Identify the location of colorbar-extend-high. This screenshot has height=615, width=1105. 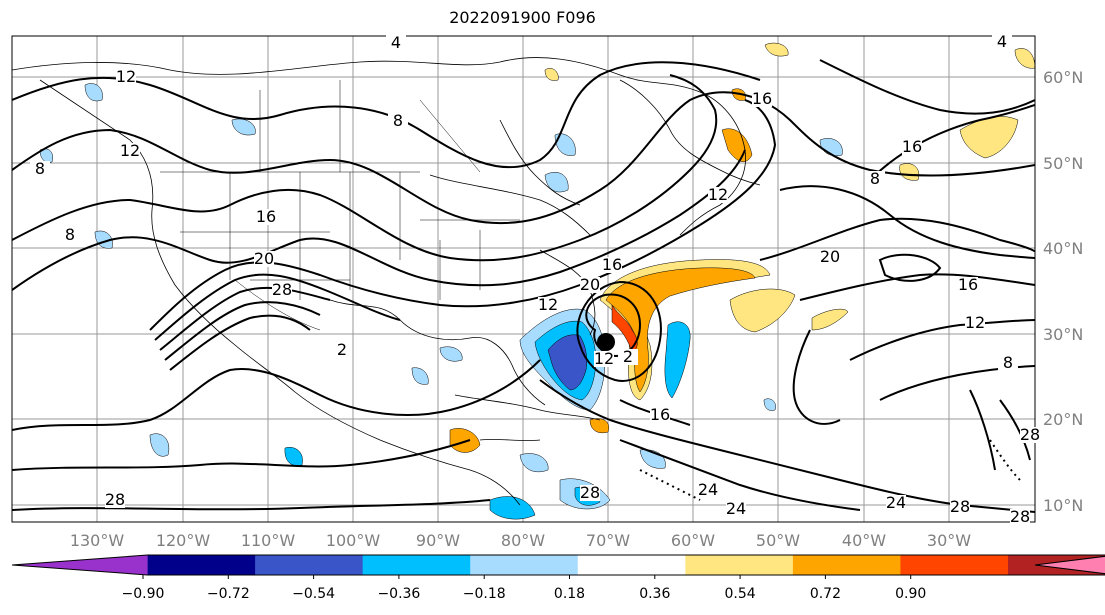
(1070, 565).